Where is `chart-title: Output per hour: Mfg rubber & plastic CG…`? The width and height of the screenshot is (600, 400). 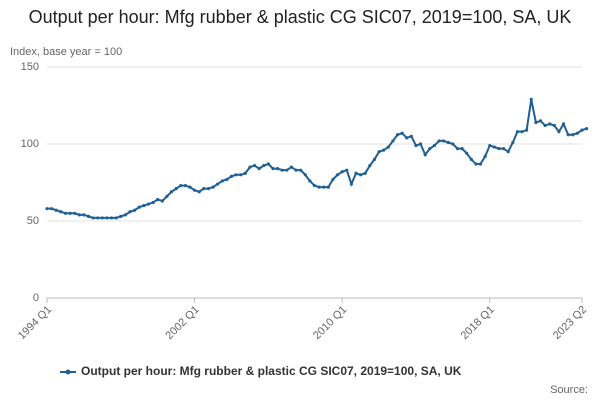
chart-title: Output per hour: Mfg rubber & plastic CG… is located at coordinates (300, 17).